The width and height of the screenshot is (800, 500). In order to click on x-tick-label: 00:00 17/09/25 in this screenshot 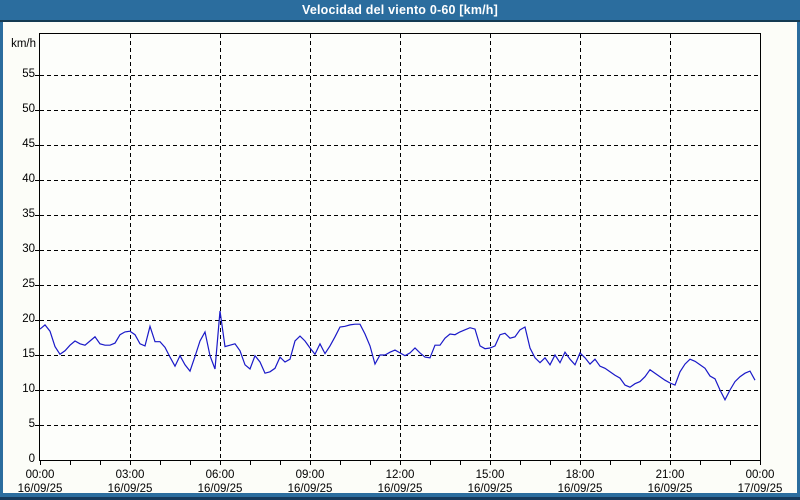, I will do `click(760, 482)`.